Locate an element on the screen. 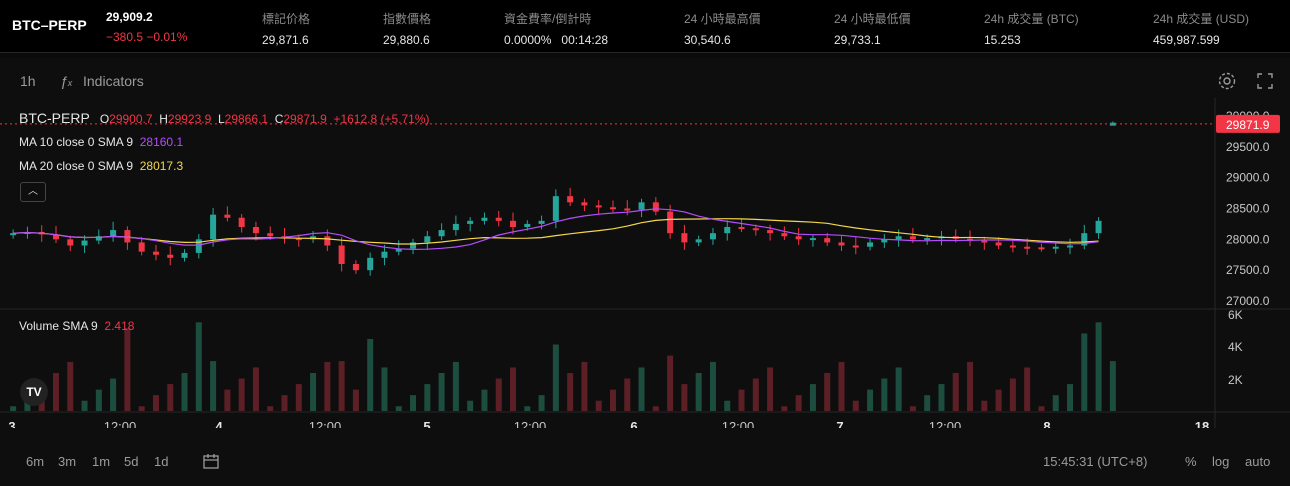  stat-24h-volume-btc: 24h 成交量 (BTC) 15.253 is located at coordinates (1031, 28).